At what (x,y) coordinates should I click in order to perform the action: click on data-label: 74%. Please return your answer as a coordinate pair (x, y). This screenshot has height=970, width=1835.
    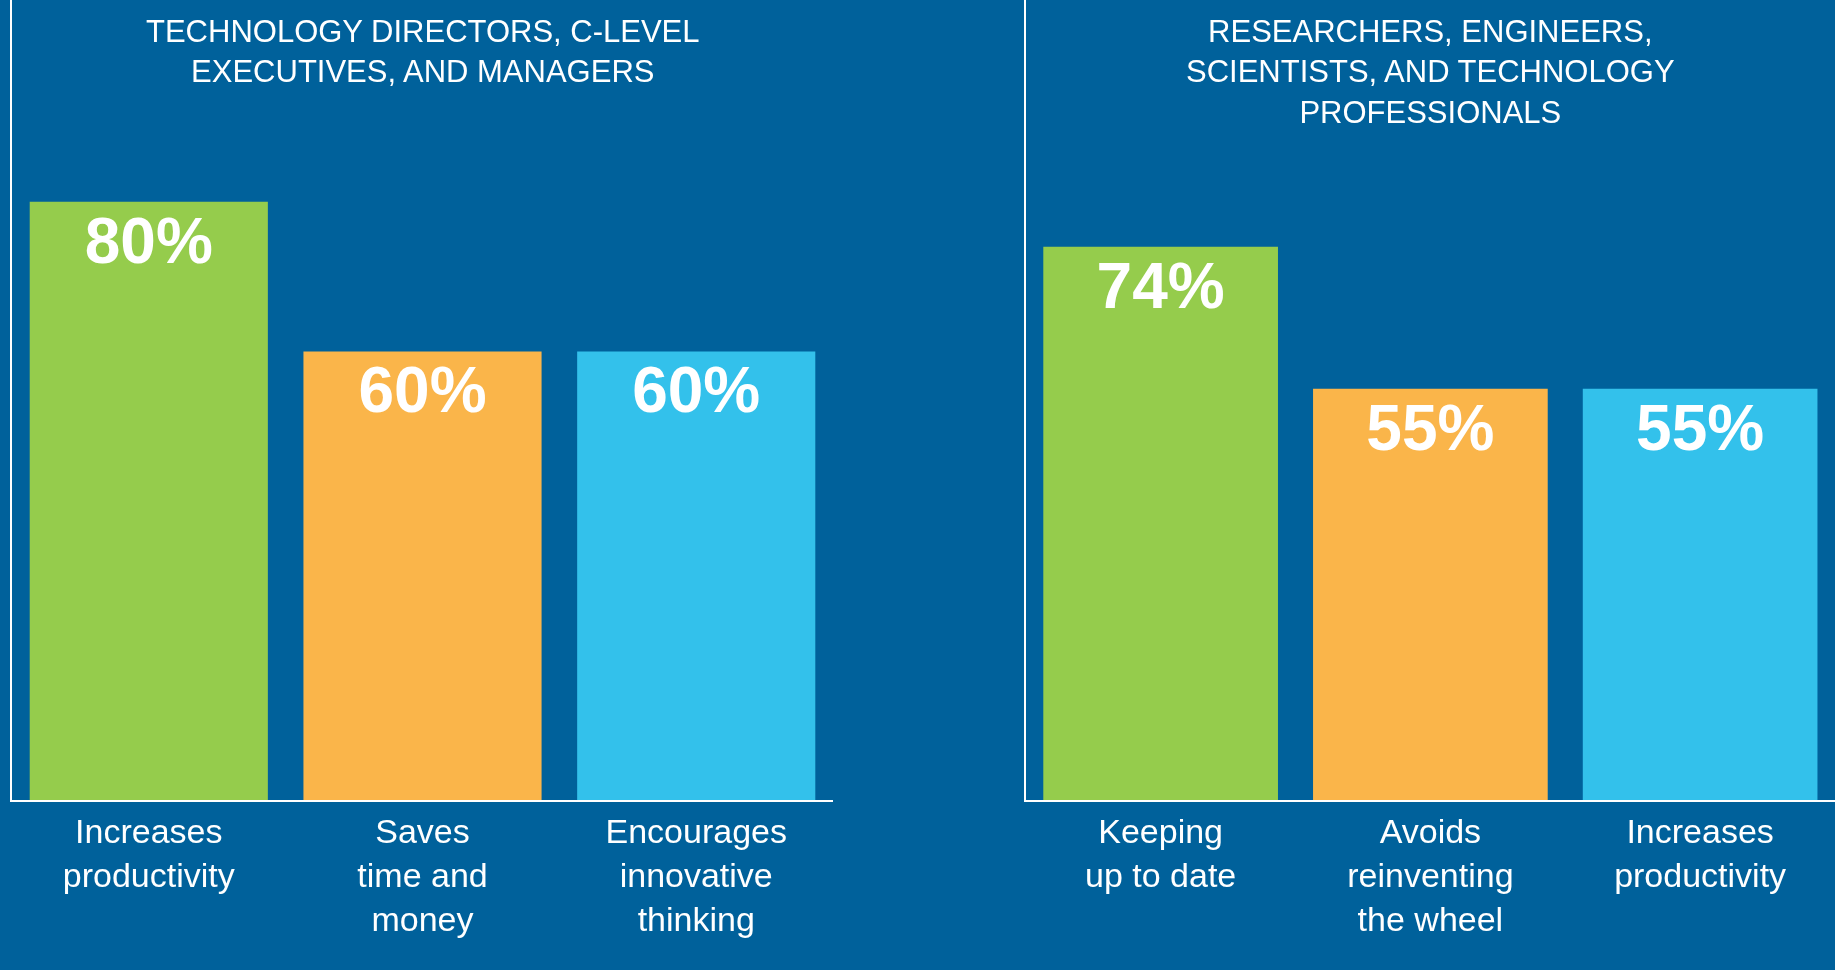
    Looking at the image, I should click on (1160, 285).